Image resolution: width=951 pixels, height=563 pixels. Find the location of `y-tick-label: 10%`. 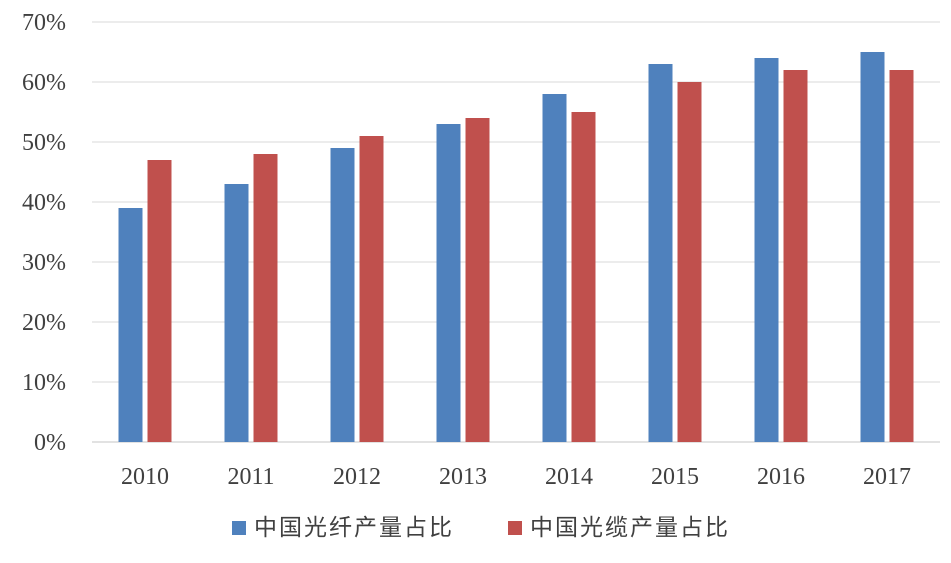

y-tick-label: 10% is located at coordinates (44, 383).